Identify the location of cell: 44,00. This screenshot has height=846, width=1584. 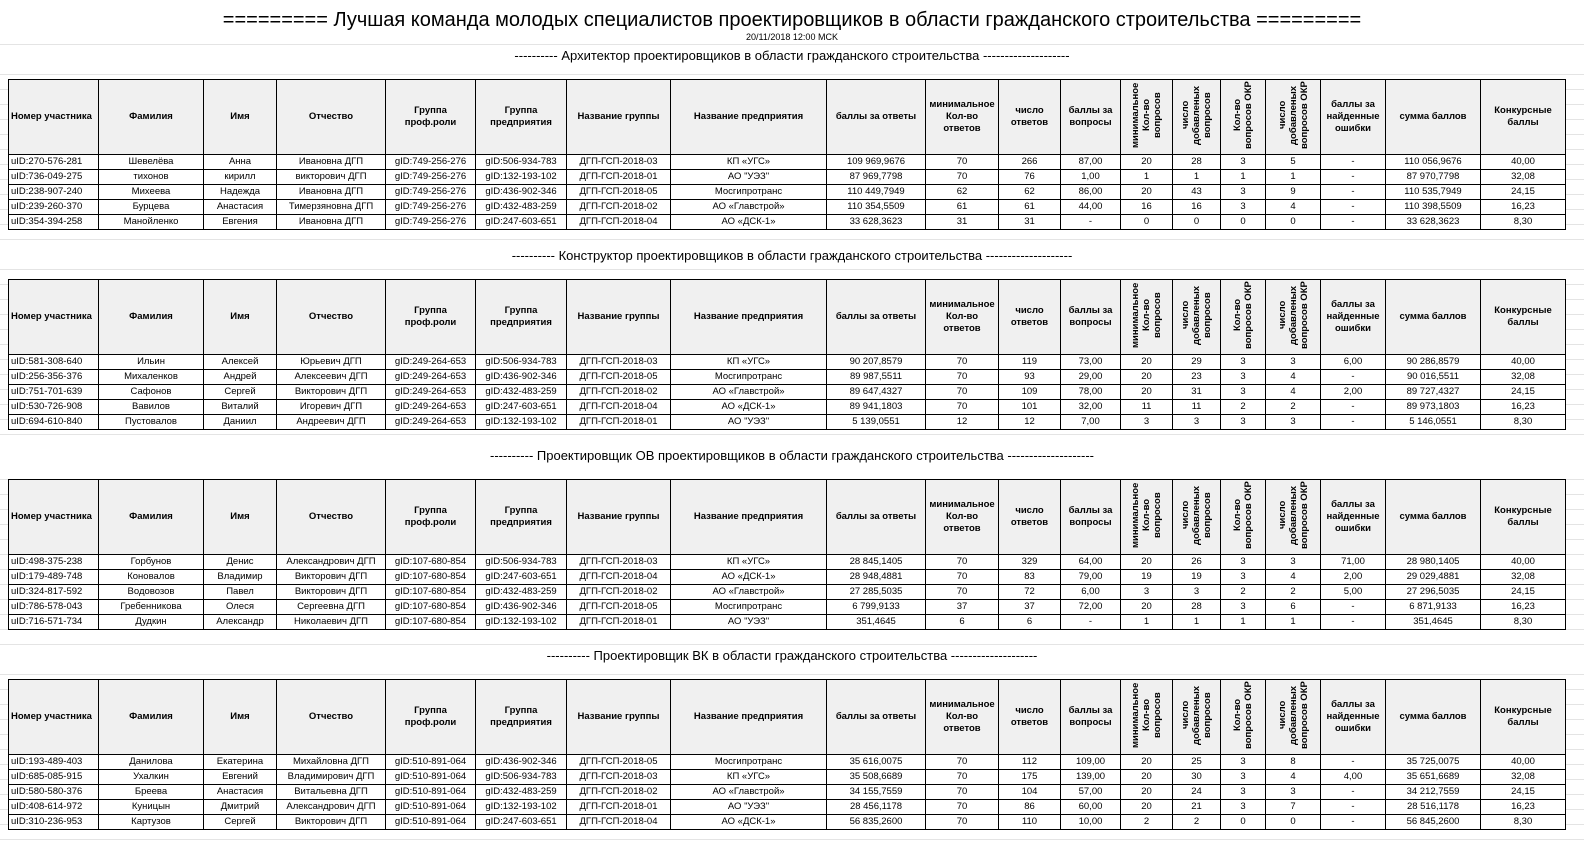
(1090, 207).